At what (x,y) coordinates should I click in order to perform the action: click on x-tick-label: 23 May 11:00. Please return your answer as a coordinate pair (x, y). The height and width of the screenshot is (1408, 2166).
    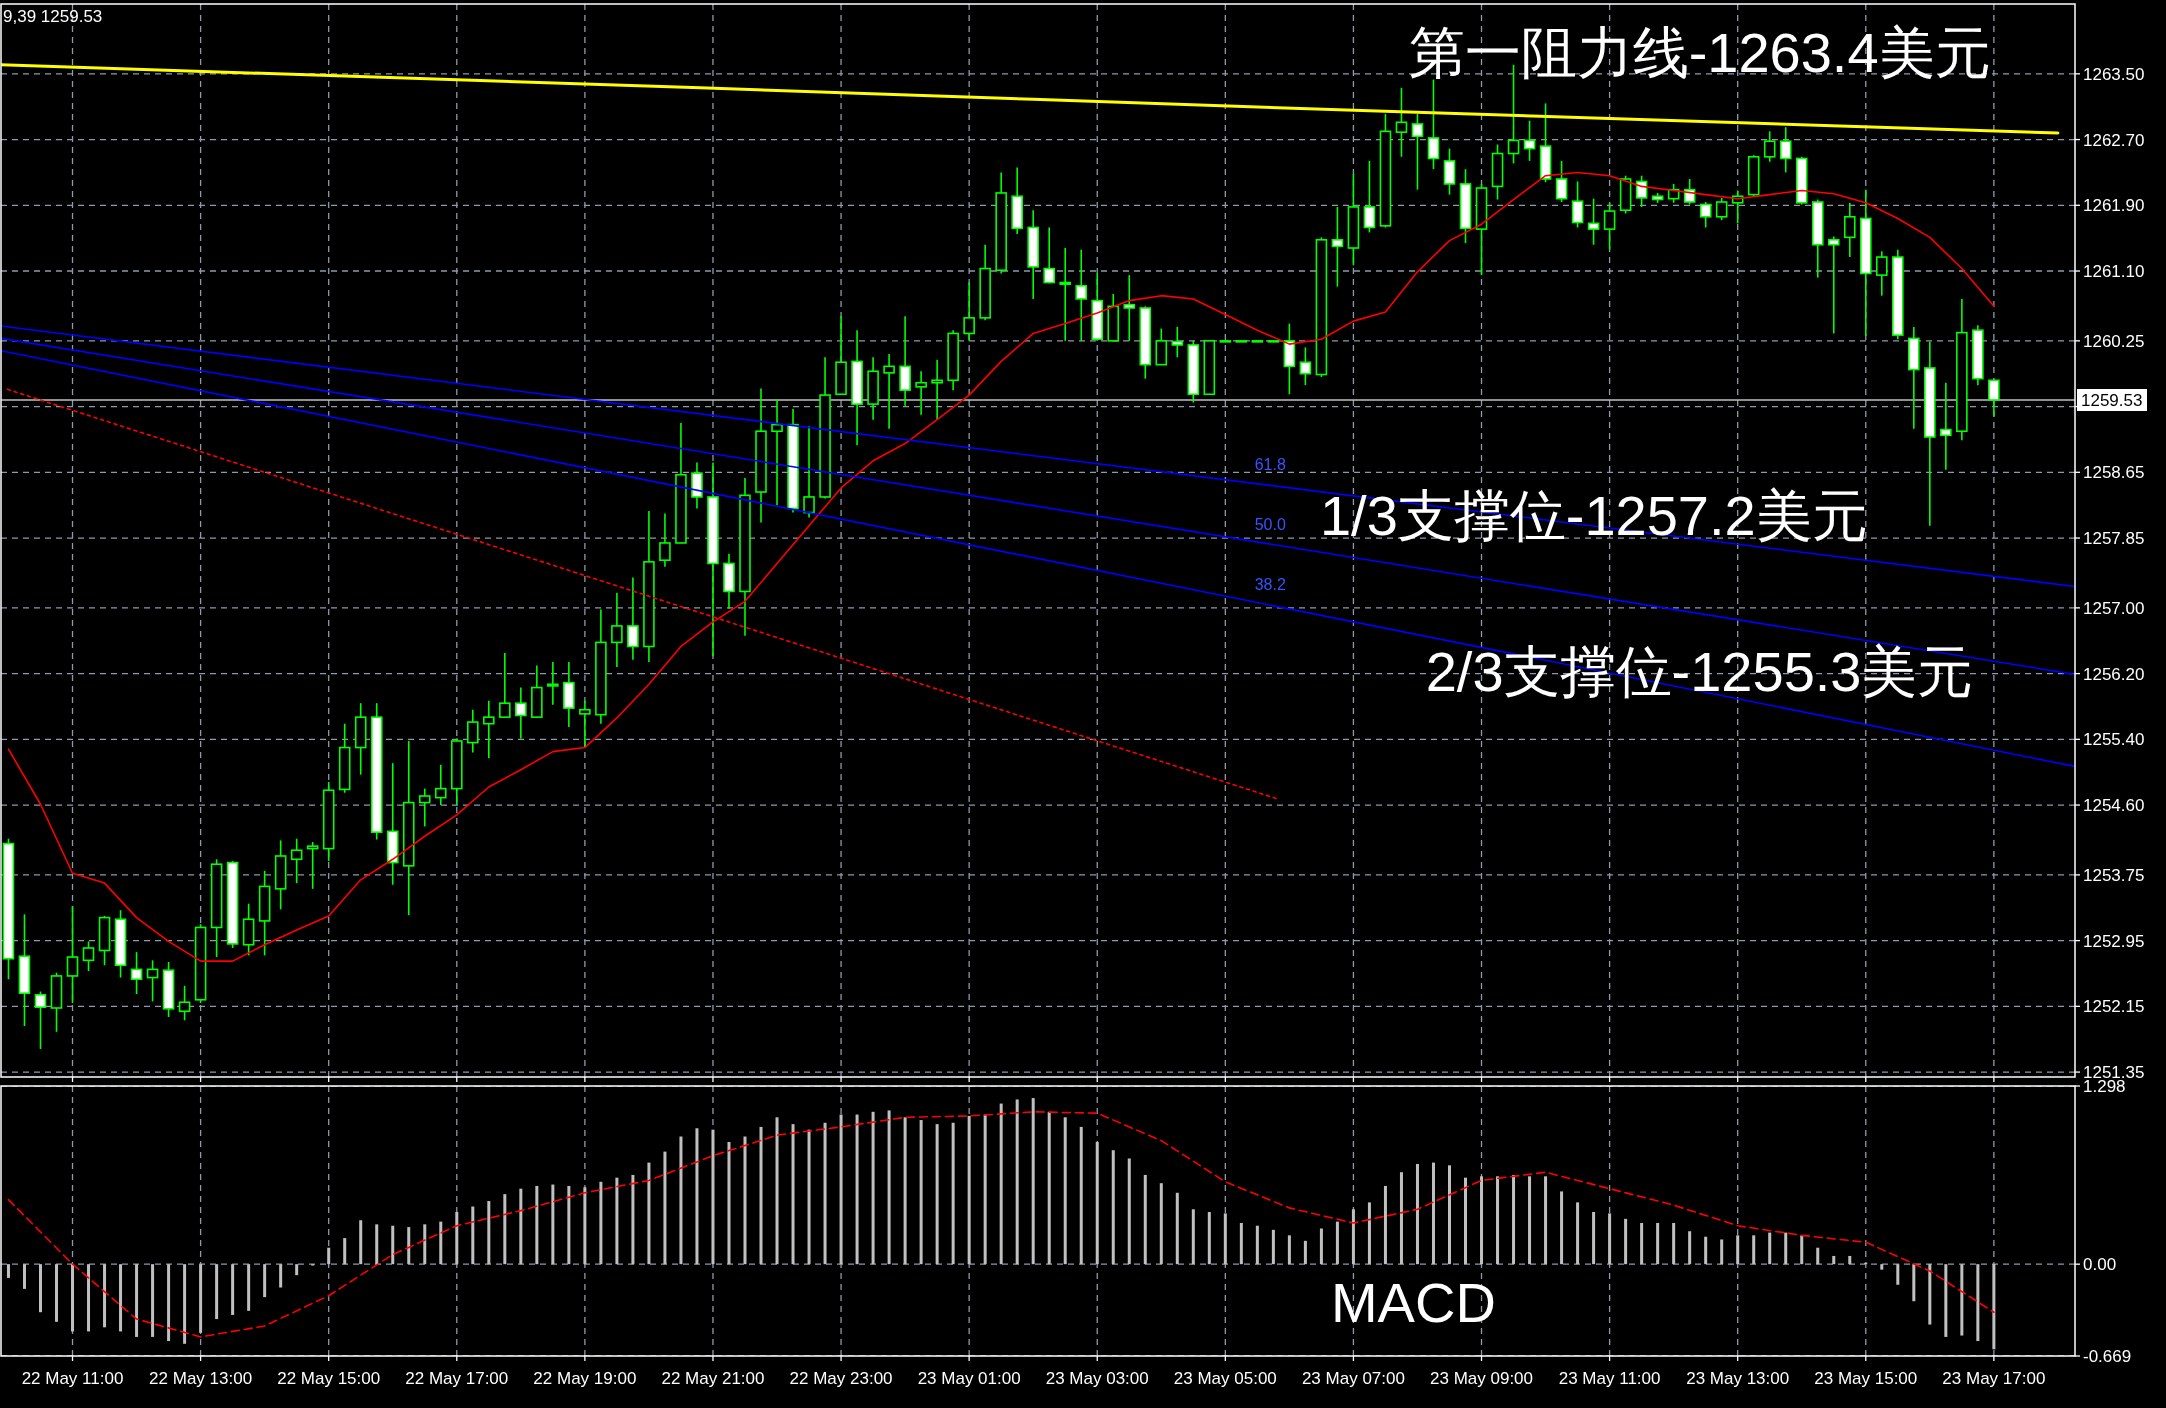
    Looking at the image, I should click on (1609, 1378).